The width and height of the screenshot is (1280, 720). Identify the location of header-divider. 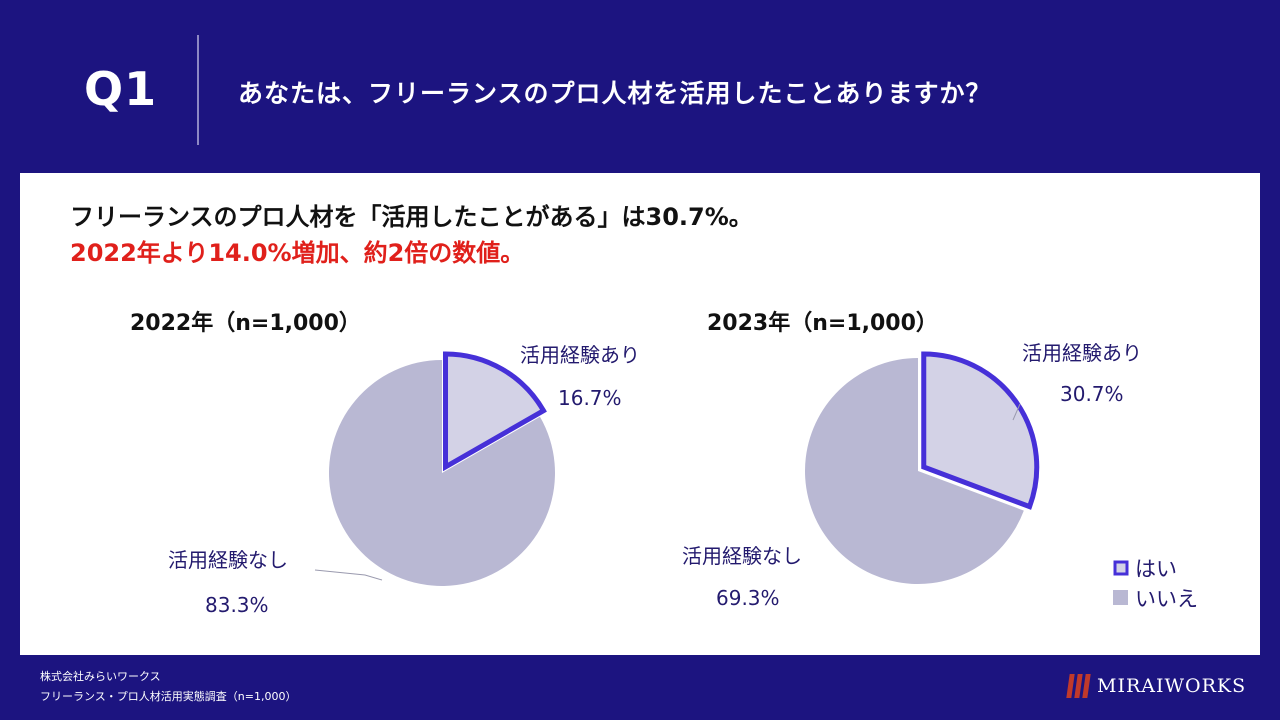
(198, 90).